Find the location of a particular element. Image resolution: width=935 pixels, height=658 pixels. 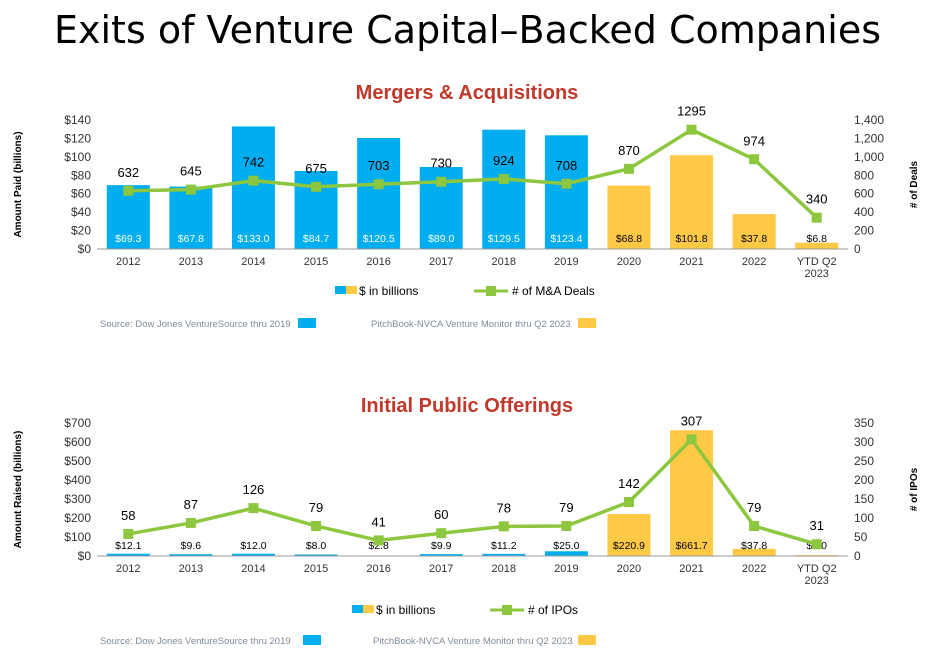

ma-line-value-label: 645 is located at coordinates (191, 171).